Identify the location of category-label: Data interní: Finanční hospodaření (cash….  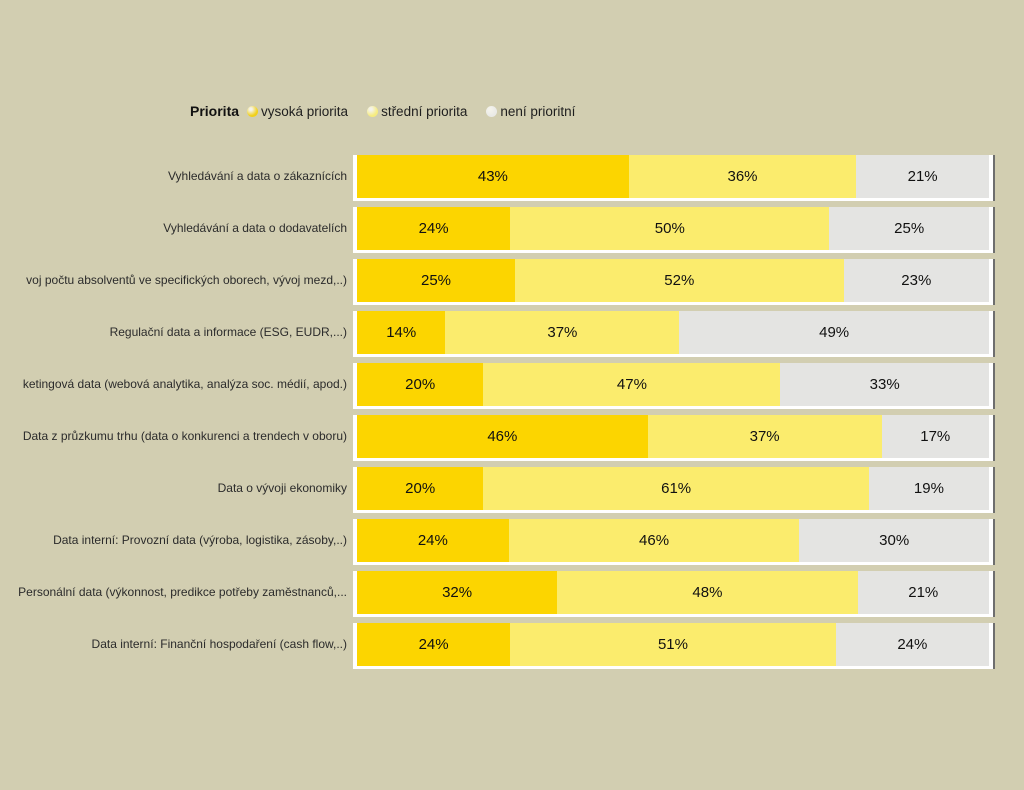
(219, 644).